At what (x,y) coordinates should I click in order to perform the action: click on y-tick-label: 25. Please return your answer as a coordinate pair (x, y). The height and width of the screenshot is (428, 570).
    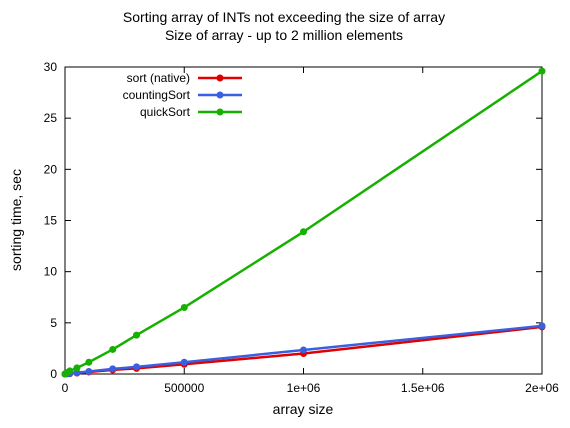
    Looking at the image, I should click on (51, 118).